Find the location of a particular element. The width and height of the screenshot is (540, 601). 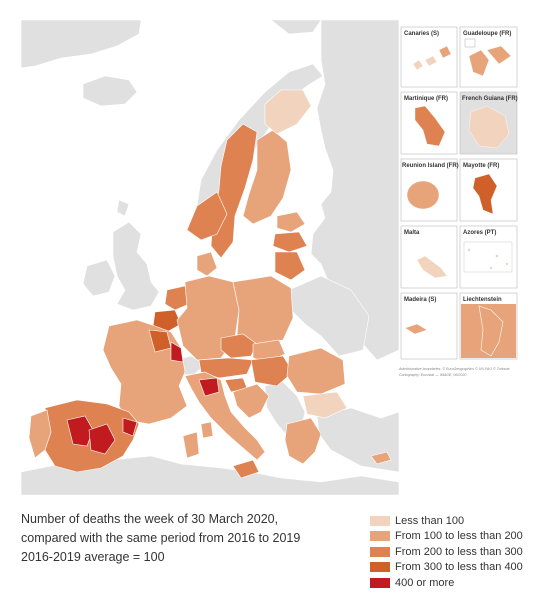

inset-label-malta: Malta is located at coordinates (412, 233).